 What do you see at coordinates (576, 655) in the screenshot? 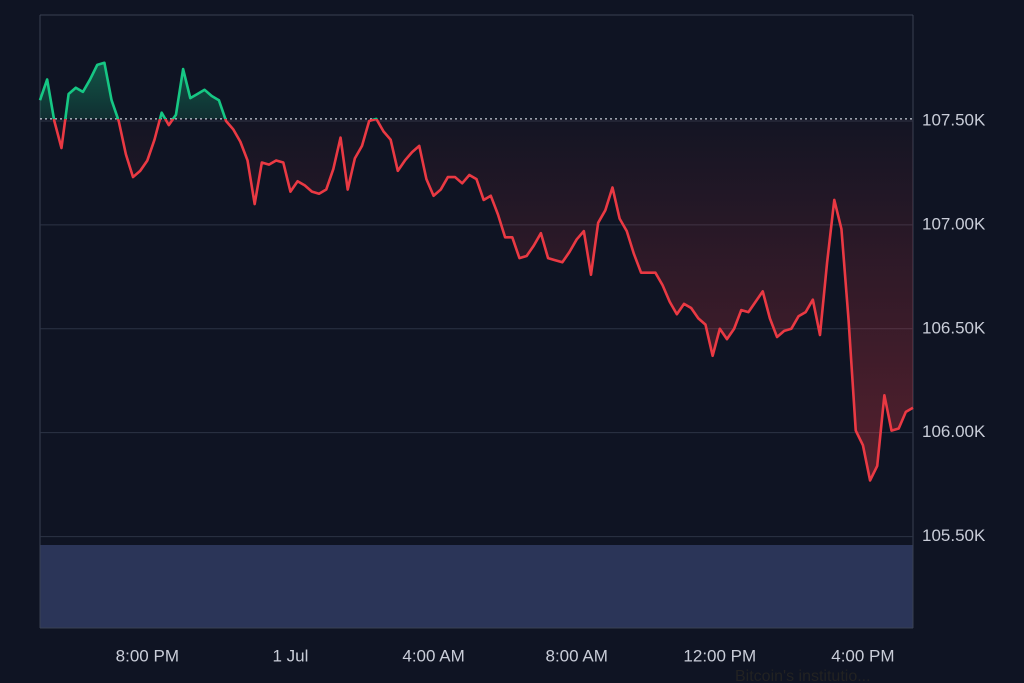
I see `x-tick-label: 8:00 AM` at bounding box center [576, 655].